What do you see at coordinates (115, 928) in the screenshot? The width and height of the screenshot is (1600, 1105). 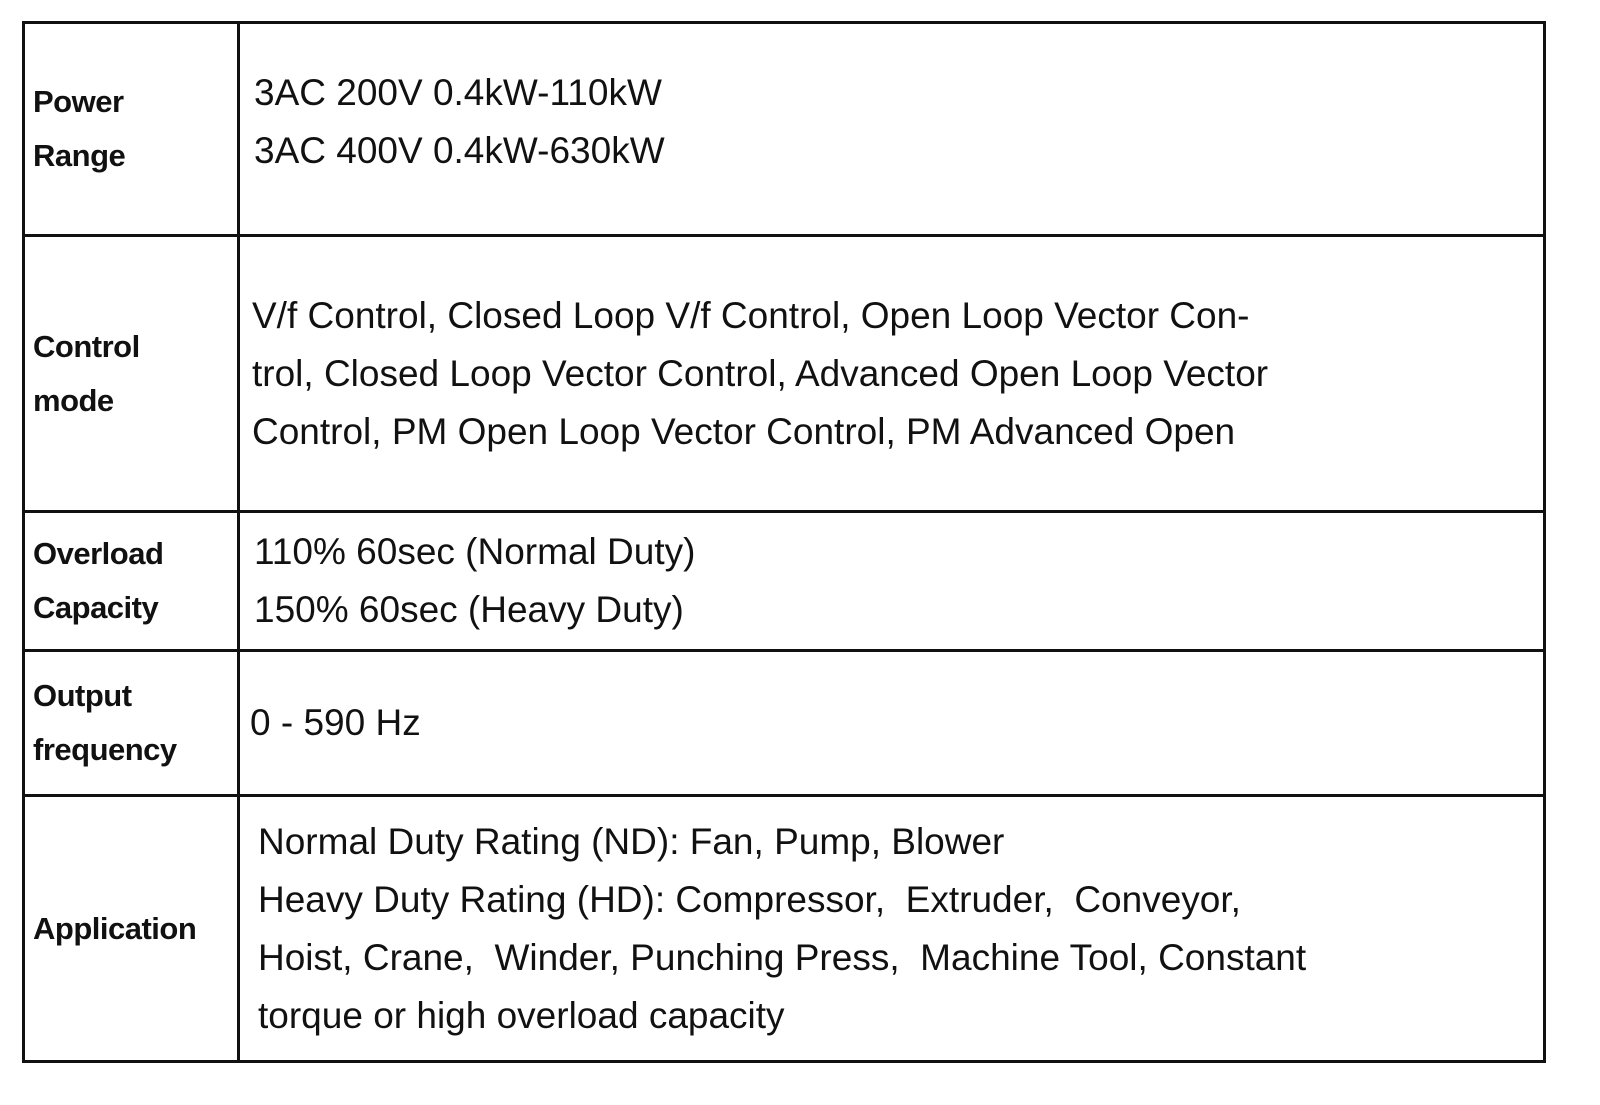 I see `label-line: Application` at bounding box center [115, 928].